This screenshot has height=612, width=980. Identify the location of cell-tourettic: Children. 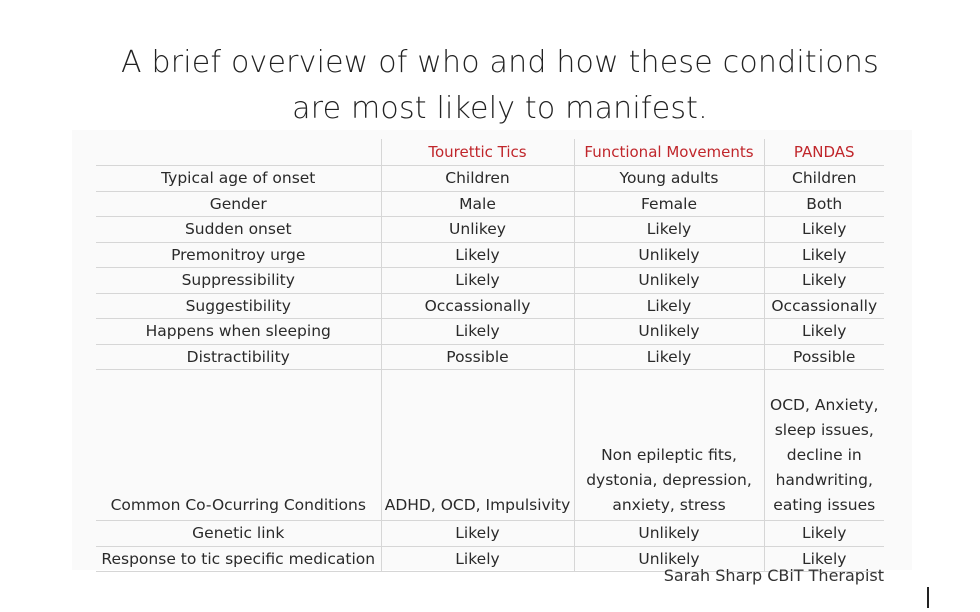
(477, 178).